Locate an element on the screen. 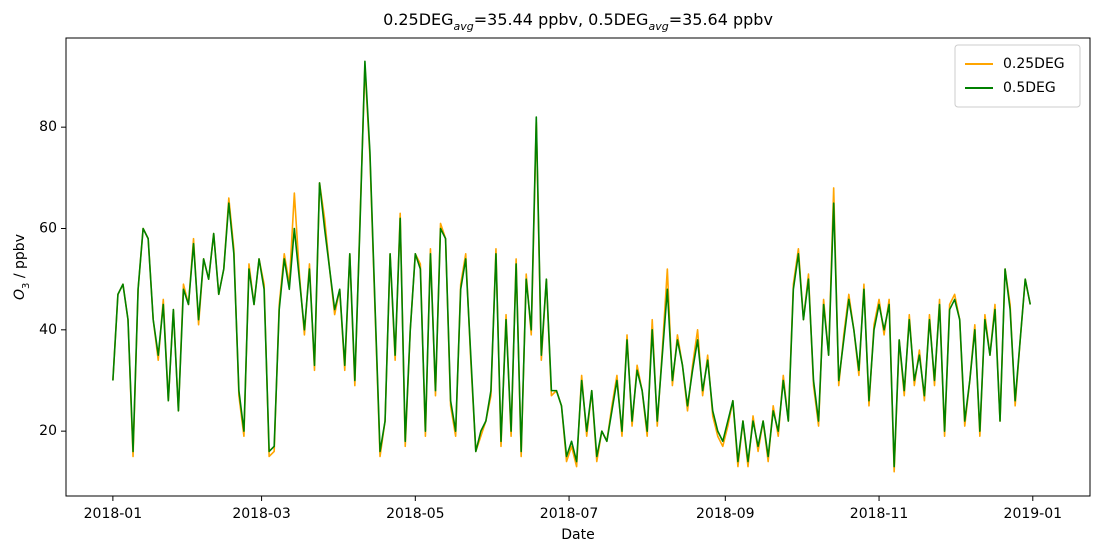 The image size is (1104, 544). y-tick-label: 60 is located at coordinates (48, 228).